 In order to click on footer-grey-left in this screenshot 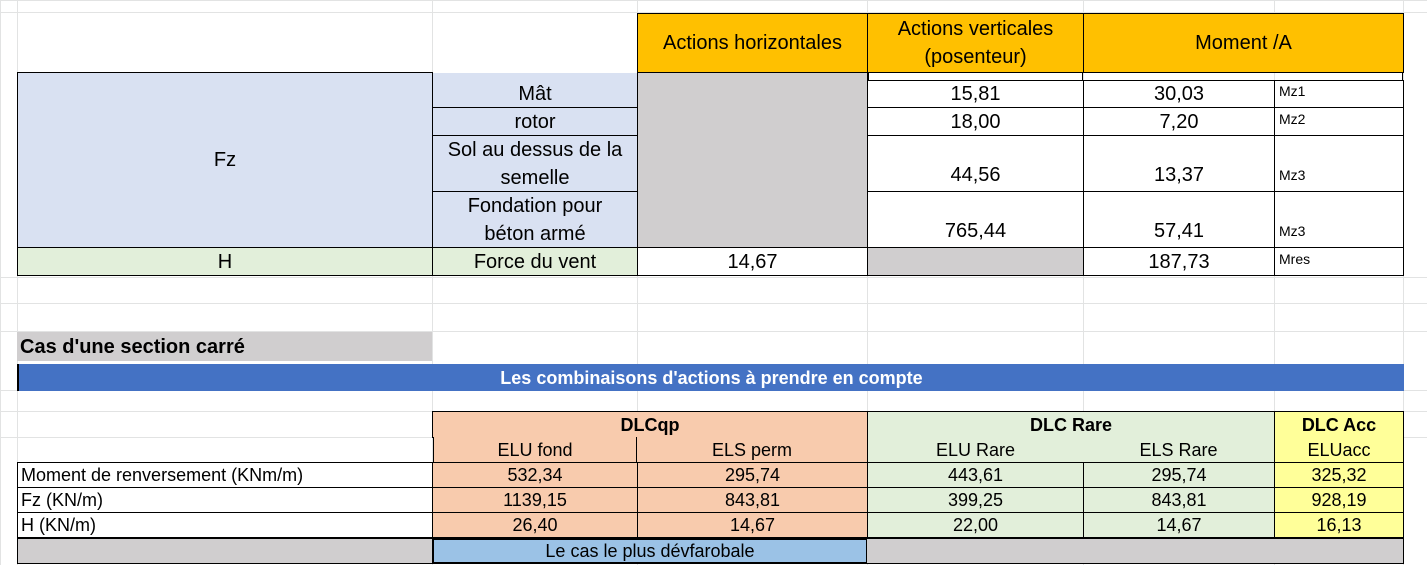, I will do `click(225, 551)`.